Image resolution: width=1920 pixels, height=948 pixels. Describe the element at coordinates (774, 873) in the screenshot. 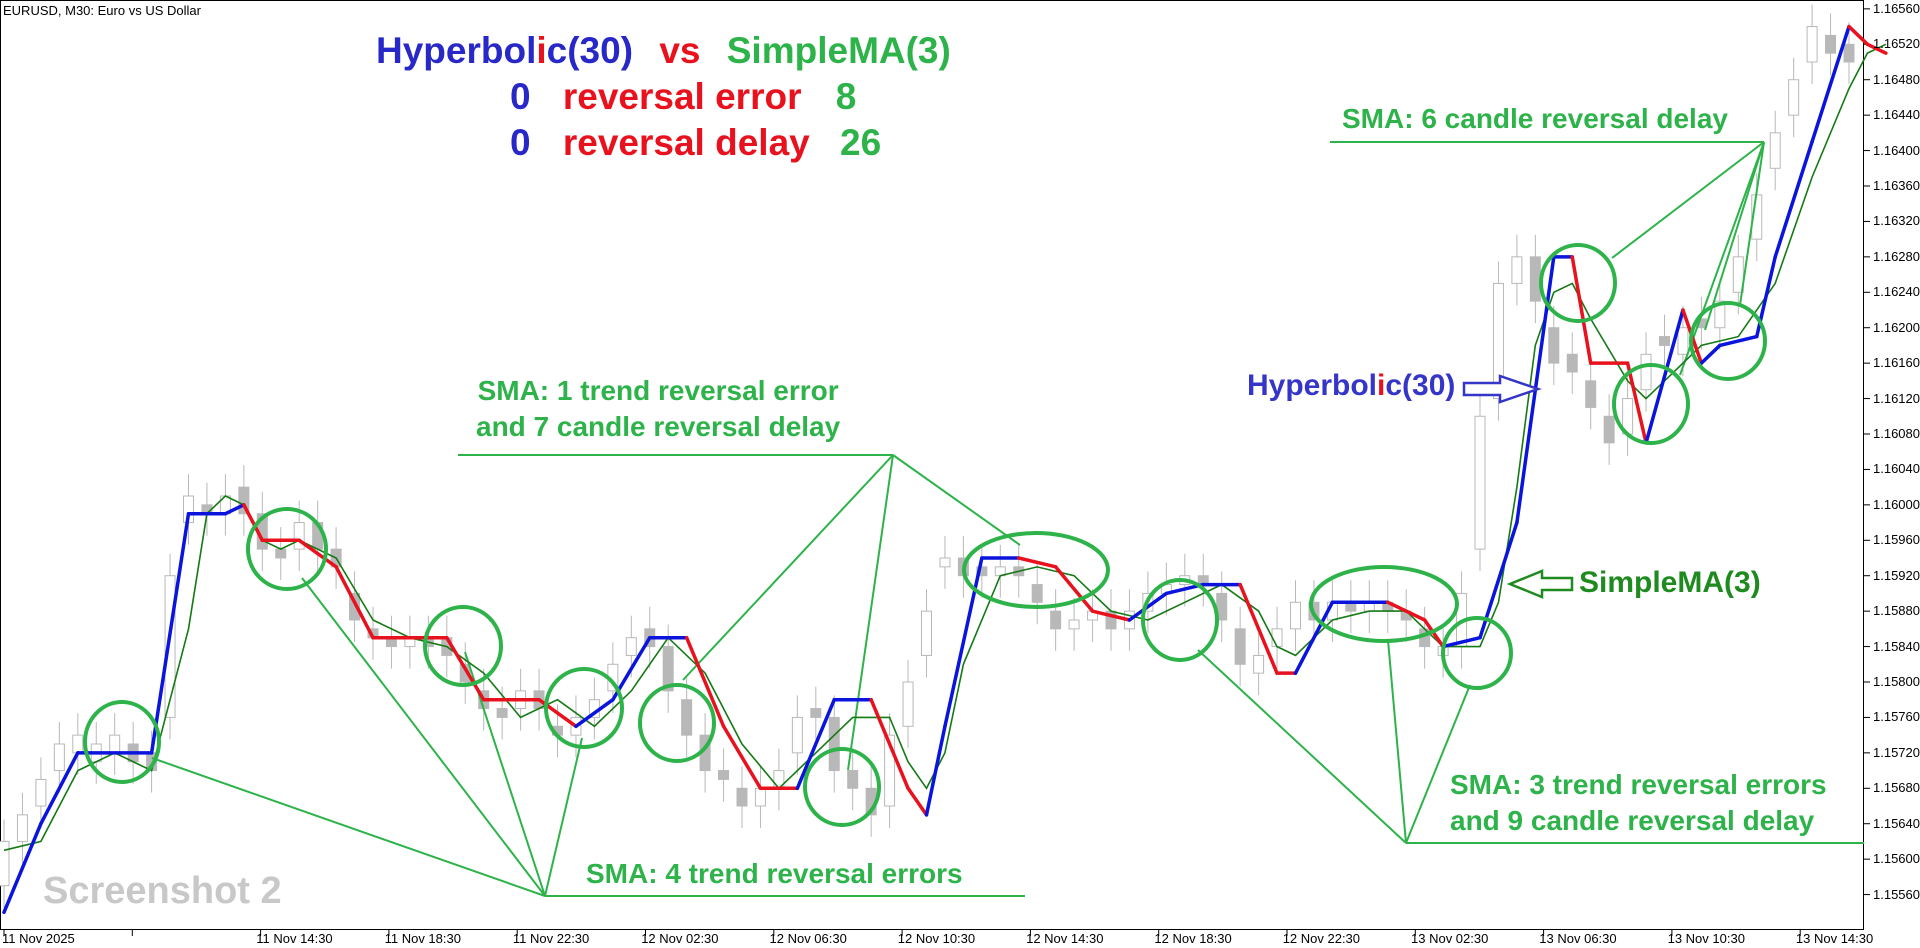

I see `annotation-a2: SMA: 4 trend reversal errors` at that location.